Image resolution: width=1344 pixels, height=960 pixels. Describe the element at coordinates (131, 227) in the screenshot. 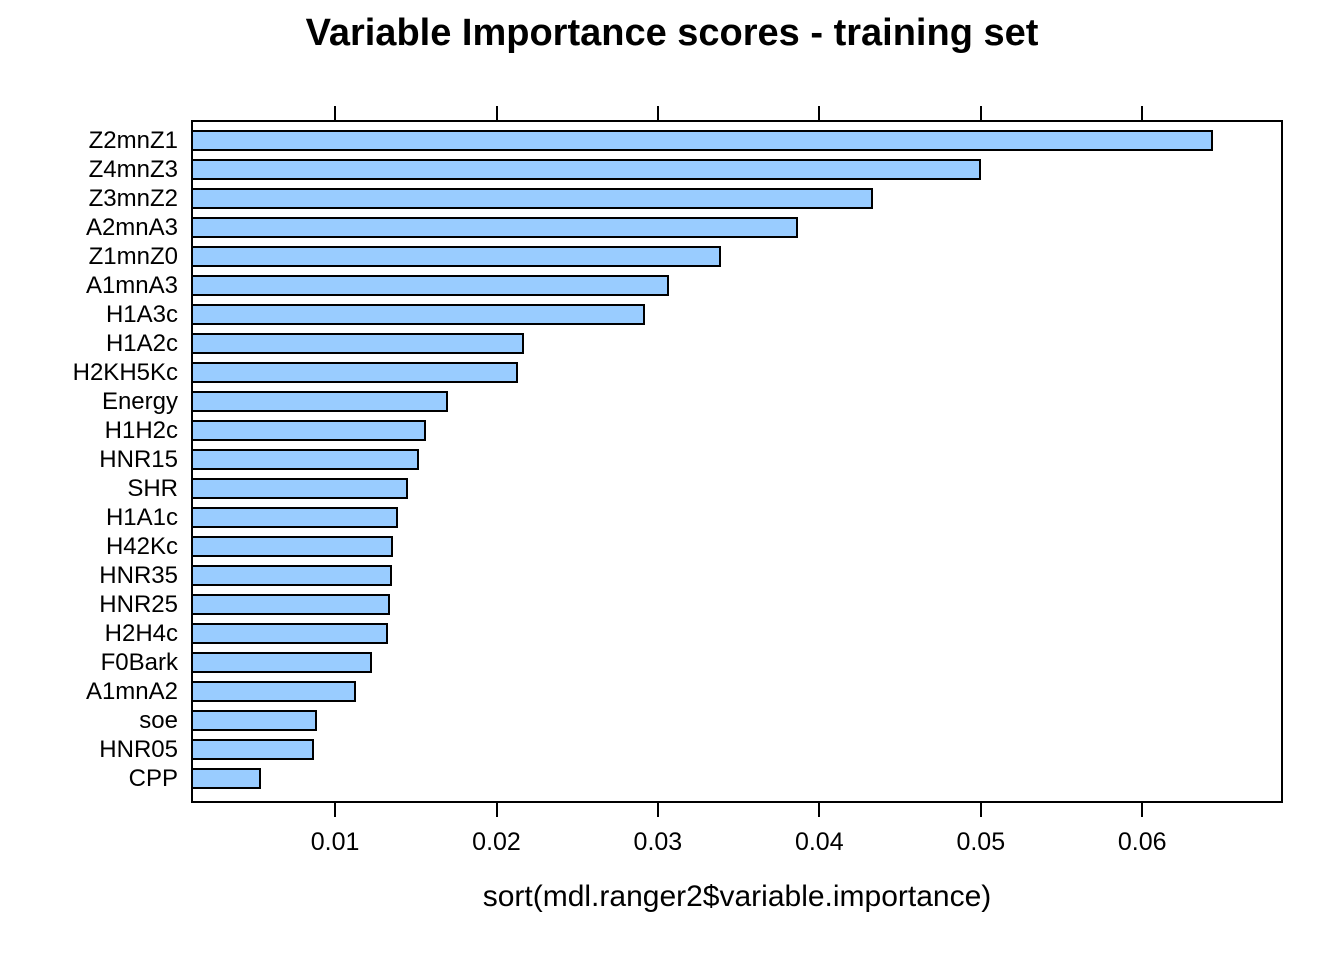

I see `y-axis-label: A2mnA3` at that location.